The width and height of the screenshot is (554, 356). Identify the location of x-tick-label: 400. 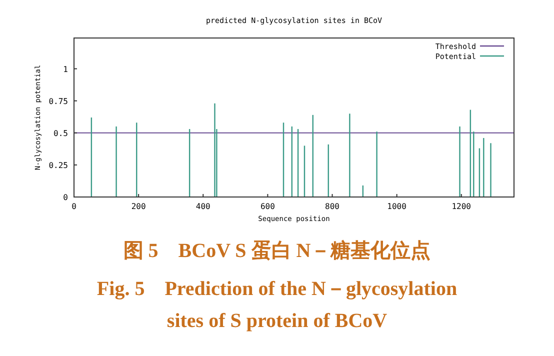
(203, 206).